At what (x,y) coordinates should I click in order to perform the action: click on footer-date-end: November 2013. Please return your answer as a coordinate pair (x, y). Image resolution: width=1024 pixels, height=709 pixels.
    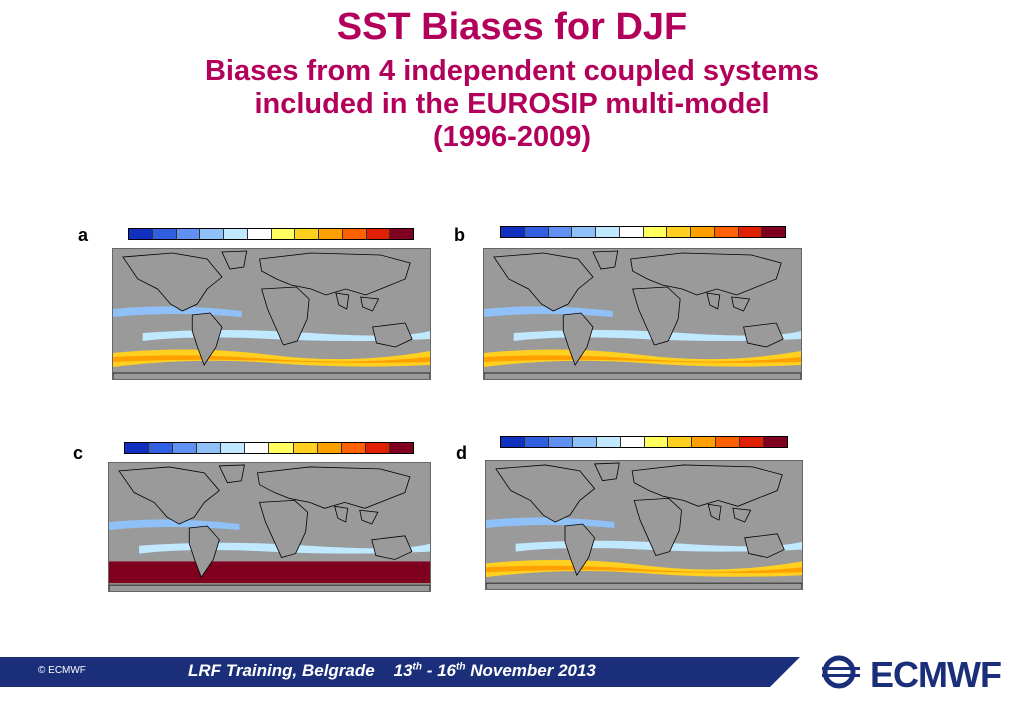
    Looking at the image, I should click on (530, 670).